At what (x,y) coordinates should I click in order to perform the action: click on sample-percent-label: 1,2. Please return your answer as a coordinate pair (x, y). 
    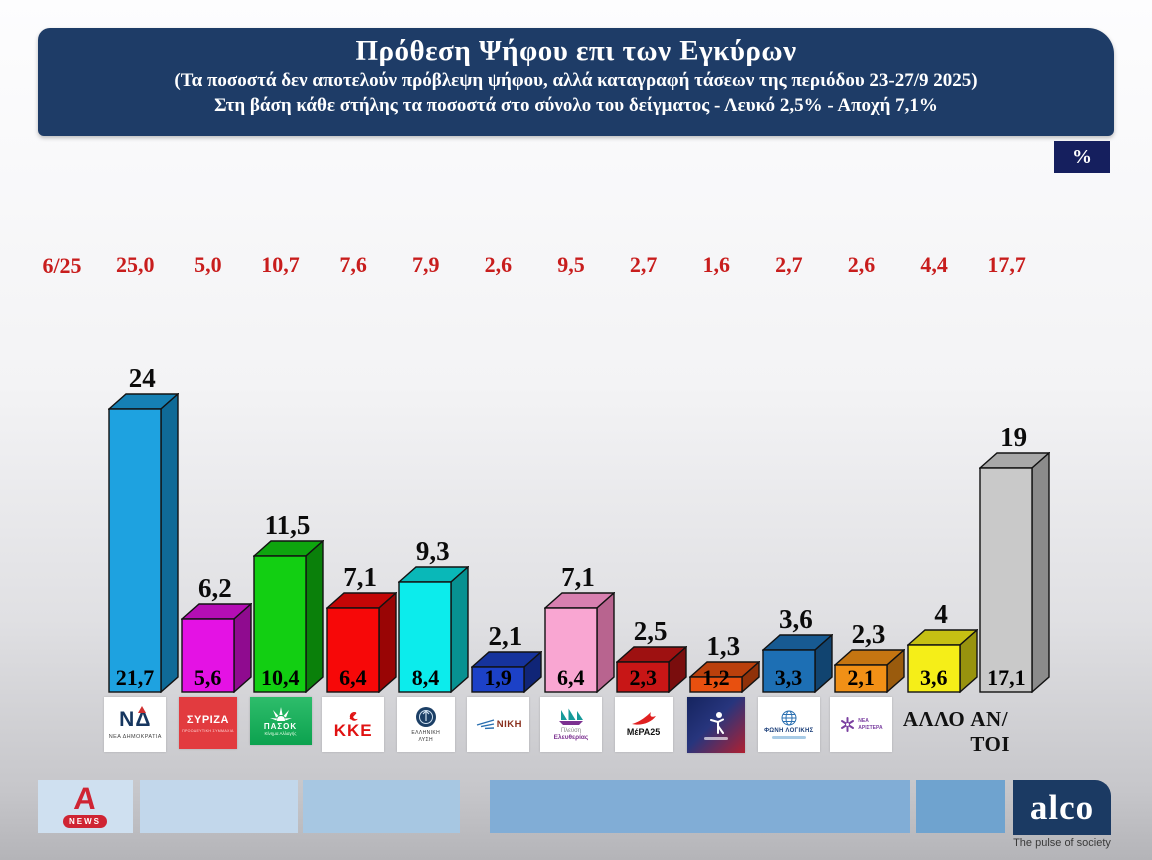
    Looking at the image, I should click on (716, 677).